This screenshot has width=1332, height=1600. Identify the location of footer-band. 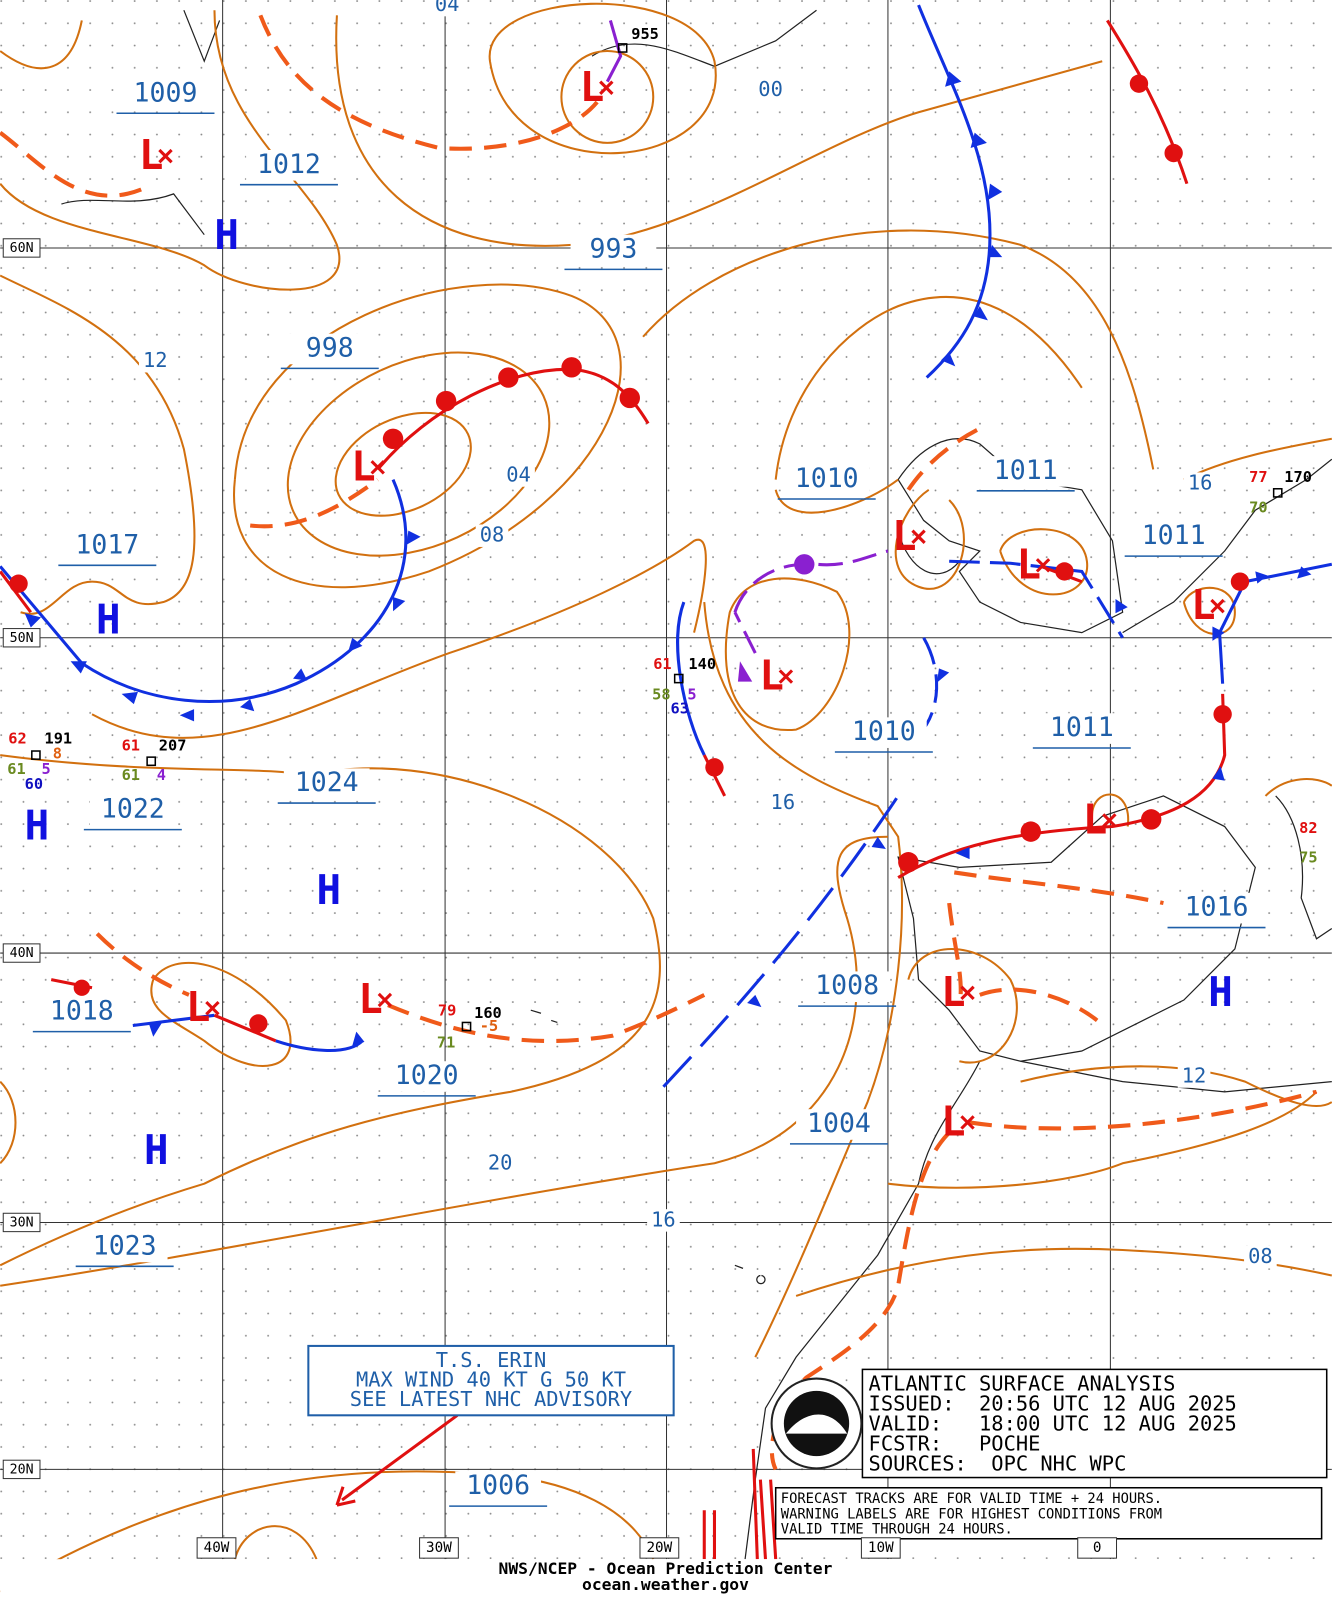
(666, 1579).